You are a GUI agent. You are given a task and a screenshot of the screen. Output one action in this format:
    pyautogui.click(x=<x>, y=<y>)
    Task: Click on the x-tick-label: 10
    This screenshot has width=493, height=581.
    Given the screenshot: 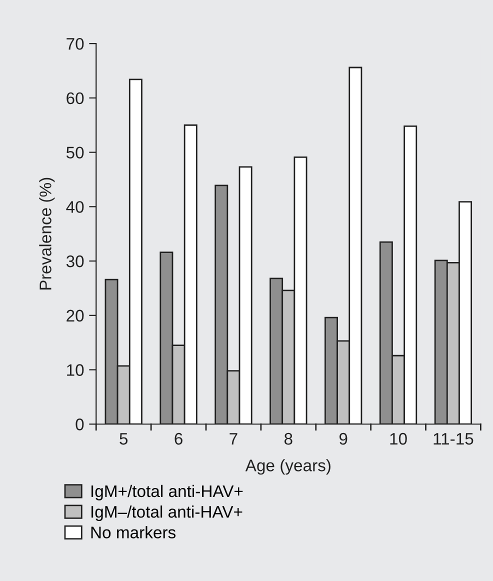 What is the action you would take?
    pyautogui.click(x=398, y=438)
    